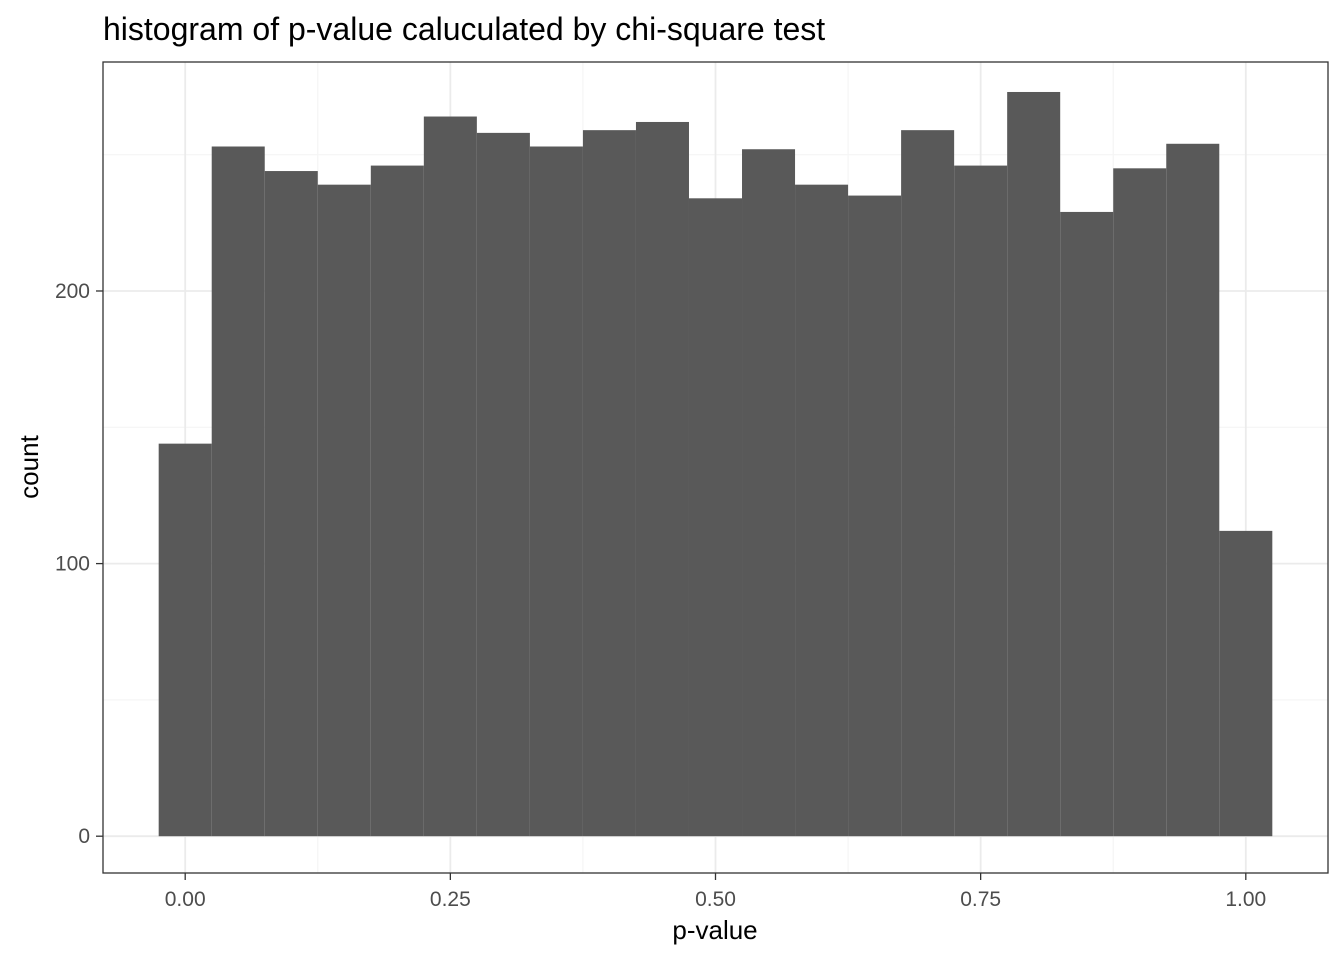 Image resolution: width=1344 pixels, height=960 pixels. Describe the element at coordinates (714, 930) in the screenshot. I see `x-axis-title: p-value` at that location.